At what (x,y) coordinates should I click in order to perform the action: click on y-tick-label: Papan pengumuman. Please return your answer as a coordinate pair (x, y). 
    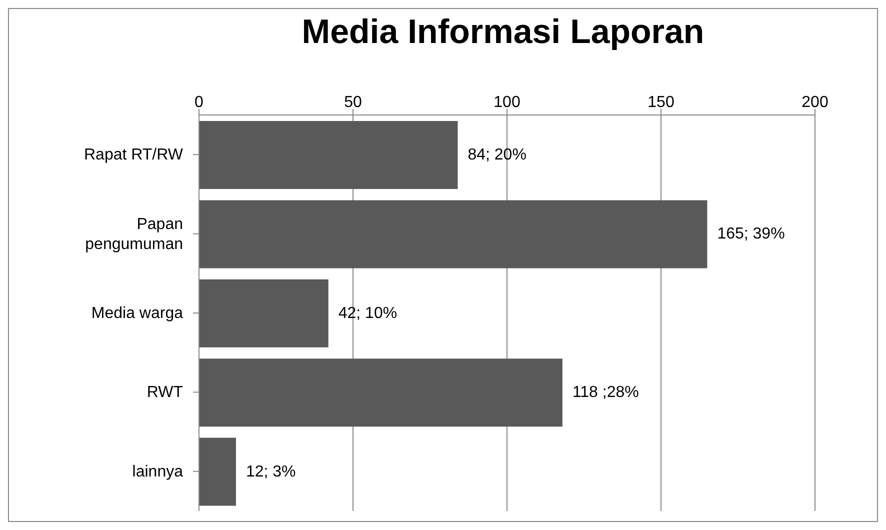
    Looking at the image, I should click on (134, 233).